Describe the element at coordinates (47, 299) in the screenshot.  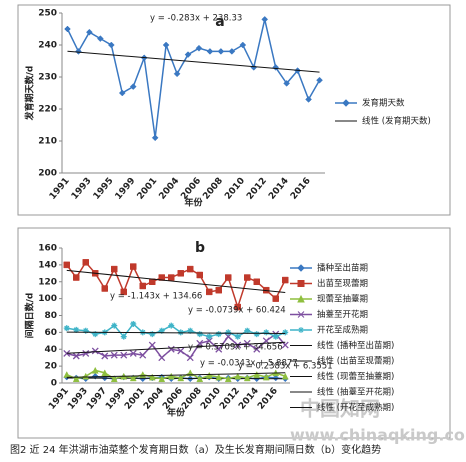
I see `y-tick-label: 100` at that location.